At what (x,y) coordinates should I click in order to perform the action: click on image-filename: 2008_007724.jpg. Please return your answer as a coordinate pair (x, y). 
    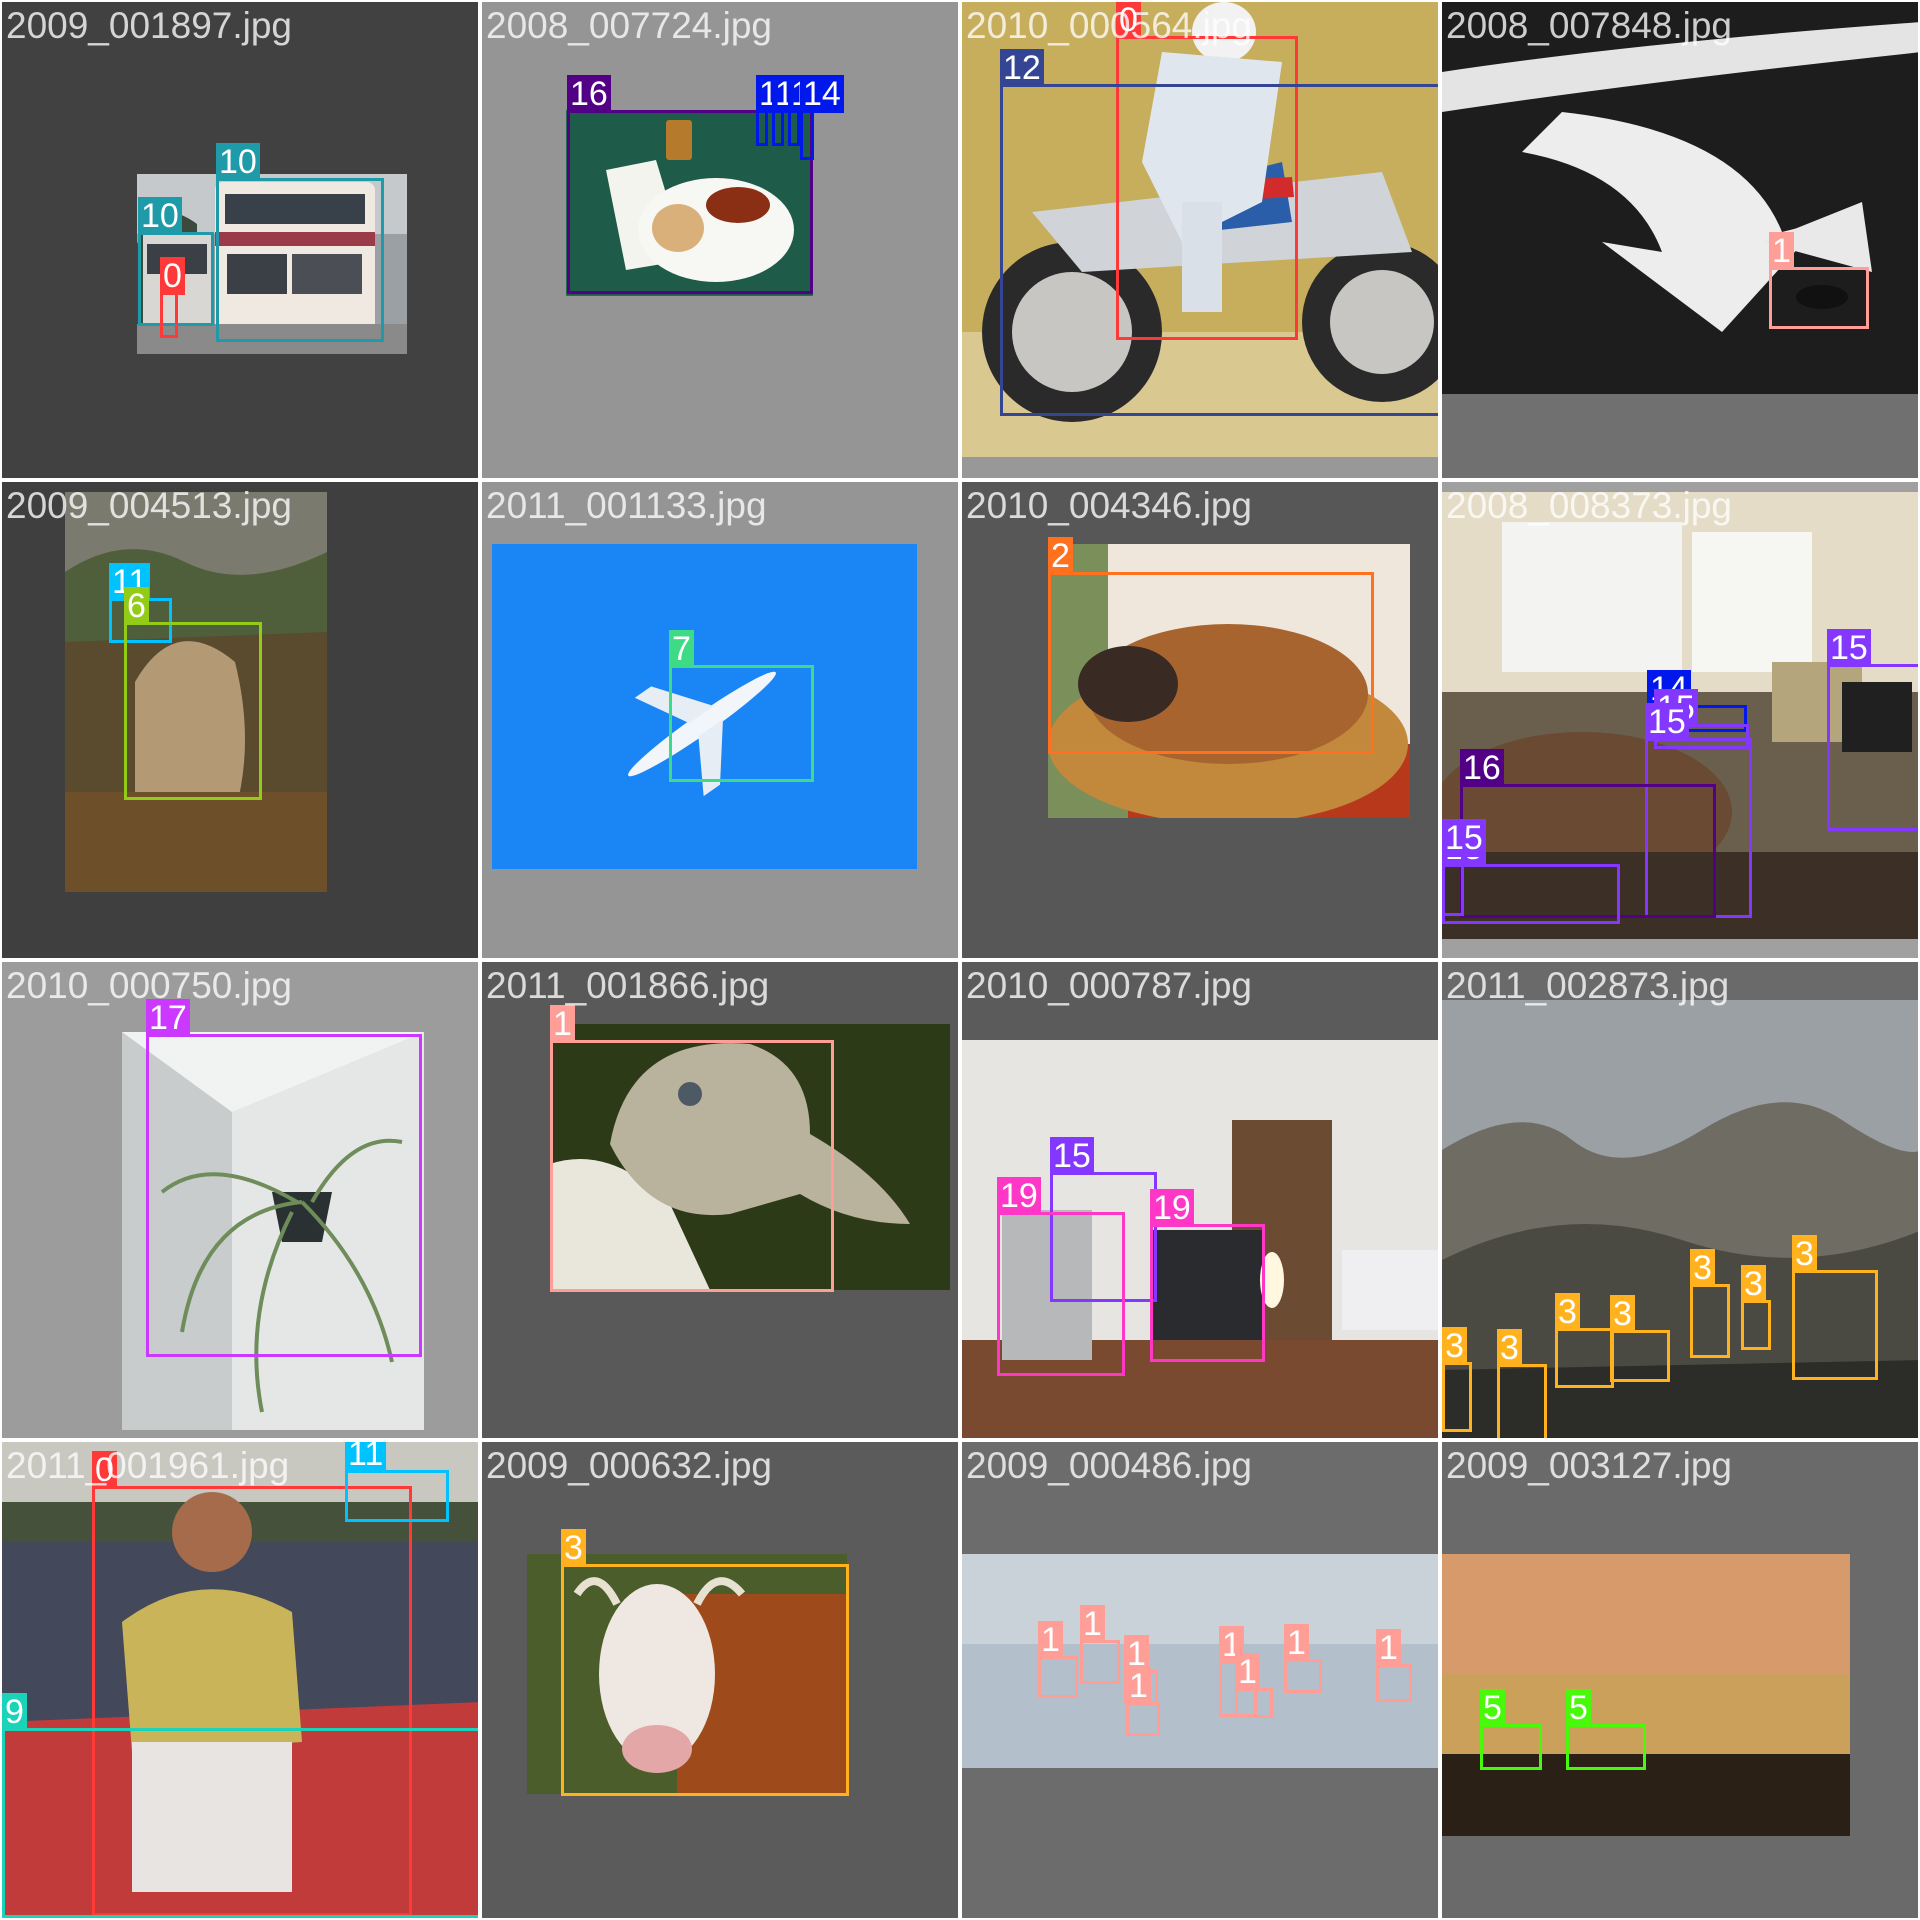
    Looking at the image, I should click on (629, 25).